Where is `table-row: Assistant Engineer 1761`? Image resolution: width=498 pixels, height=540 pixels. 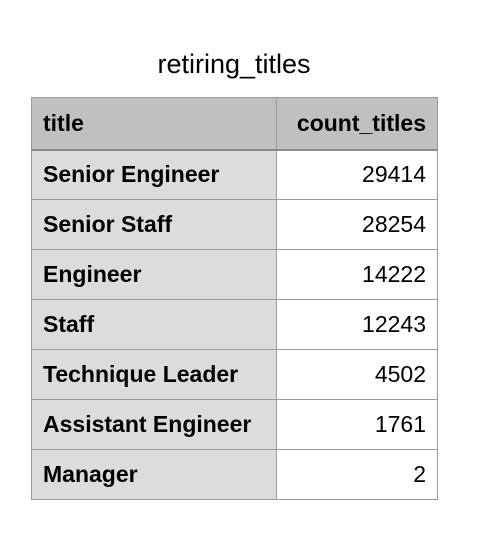
table-row: Assistant Engineer 1761 is located at coordinates (234, 424).